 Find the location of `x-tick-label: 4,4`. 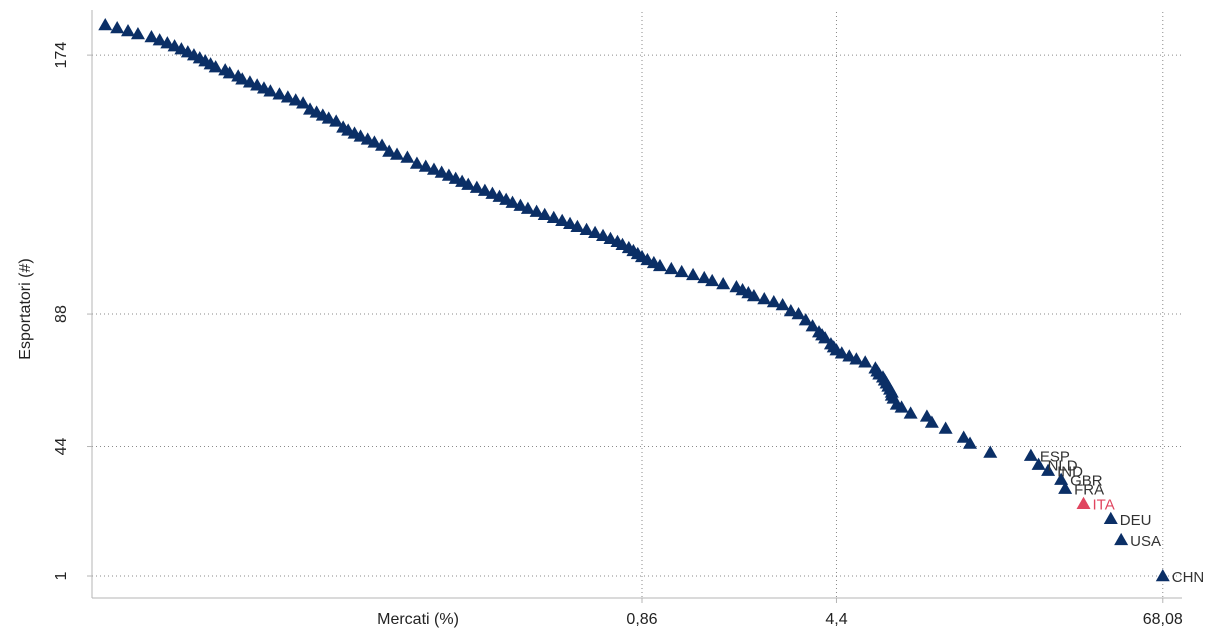

x-tick-label: 4,4 is located at coordinates (836, 619).